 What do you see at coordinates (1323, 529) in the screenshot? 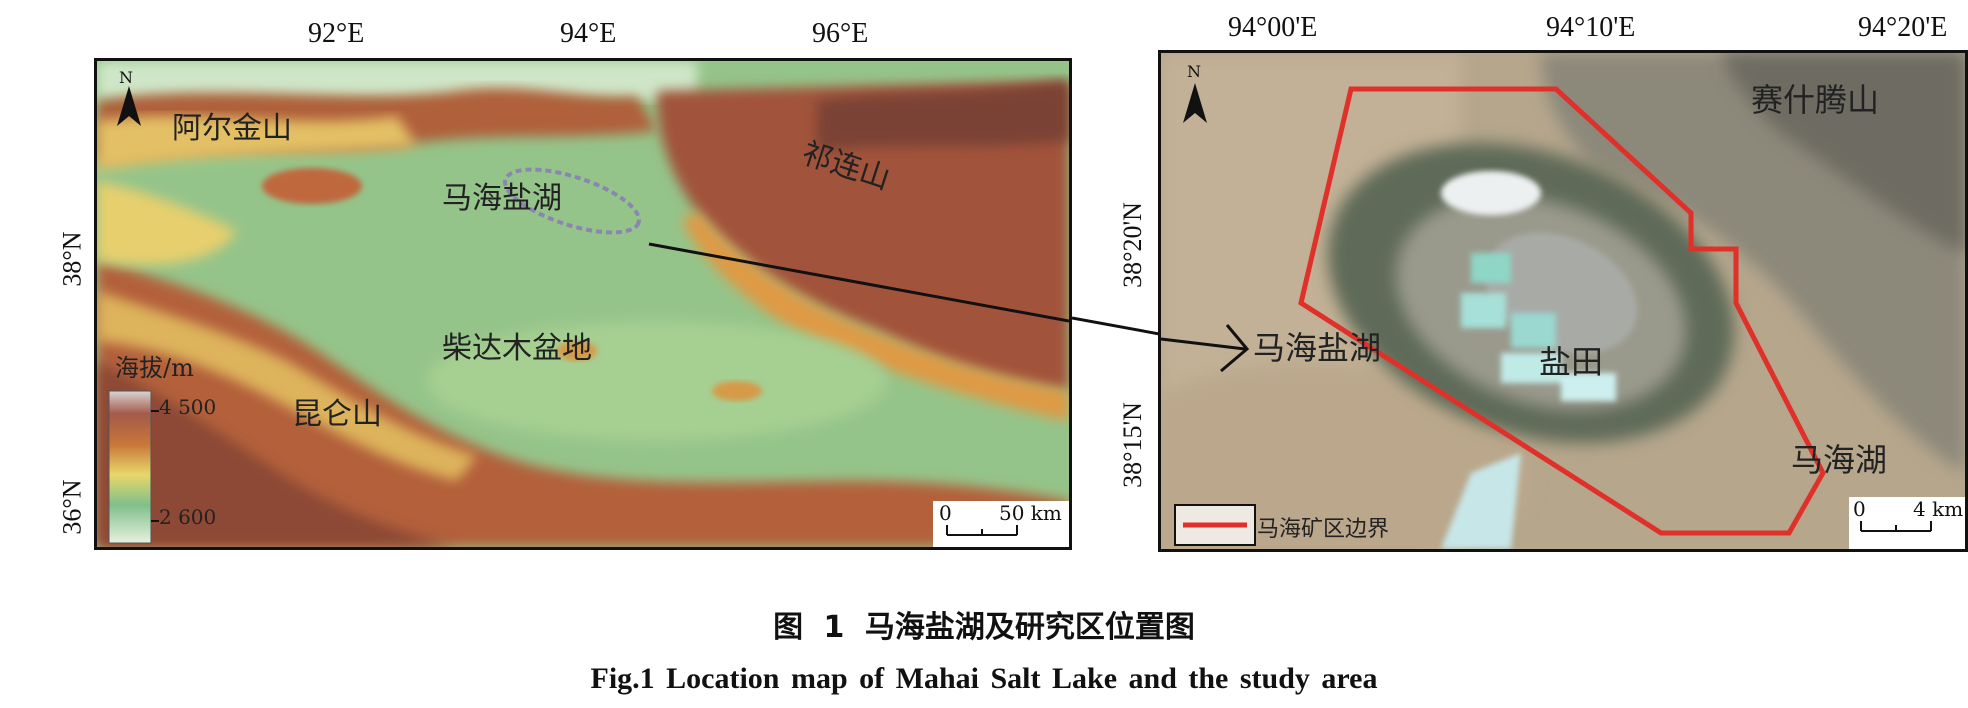
I see `legend-boundary-label: 马海矿区边界` at bounding box center [1323, 529].